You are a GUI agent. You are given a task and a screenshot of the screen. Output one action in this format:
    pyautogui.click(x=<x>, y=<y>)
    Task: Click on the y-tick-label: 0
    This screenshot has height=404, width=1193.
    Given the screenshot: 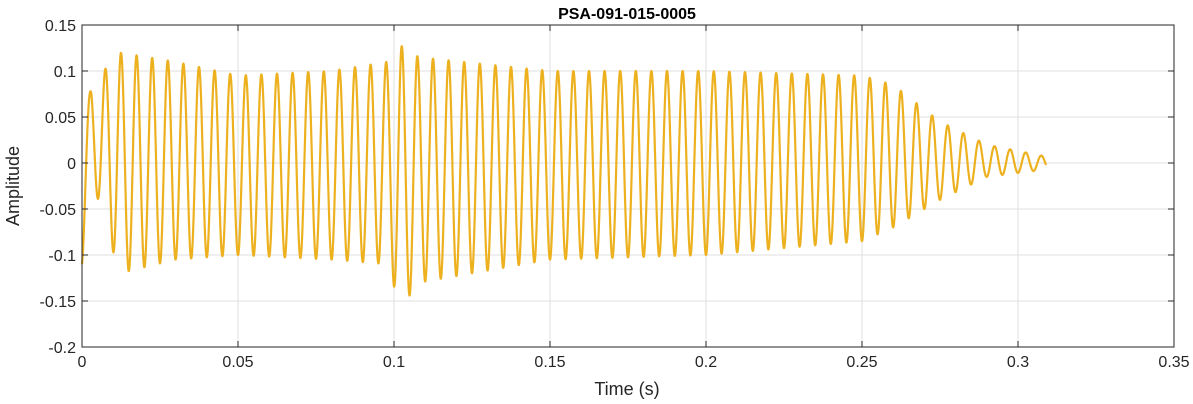 What is the action you would take?
    pyautogui.click(x=71, y=164)
    